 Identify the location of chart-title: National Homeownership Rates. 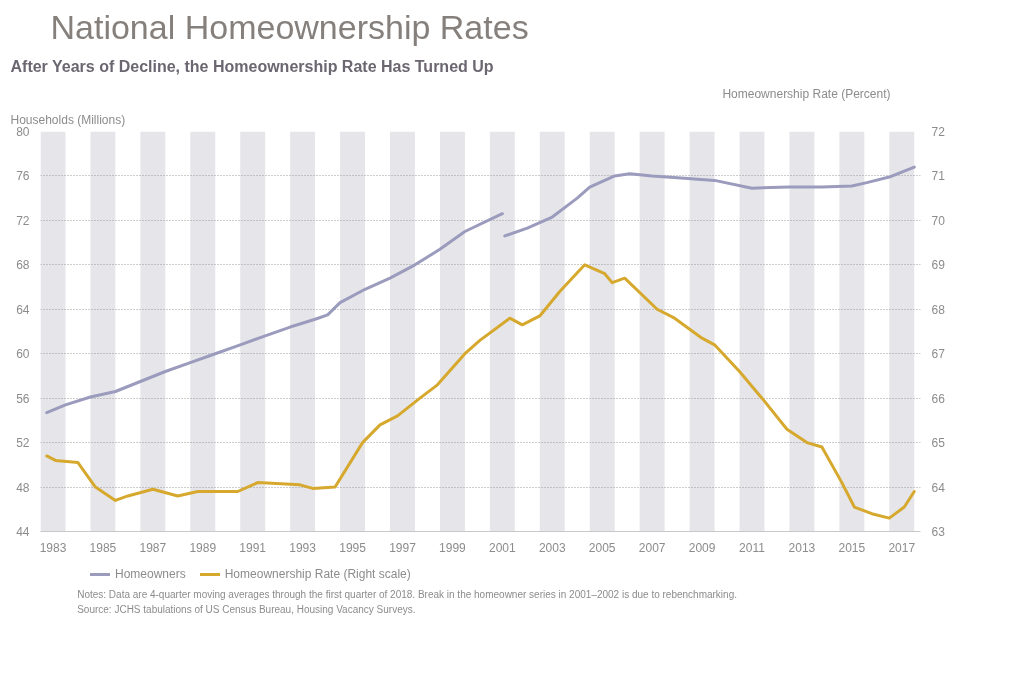
(289, 26).